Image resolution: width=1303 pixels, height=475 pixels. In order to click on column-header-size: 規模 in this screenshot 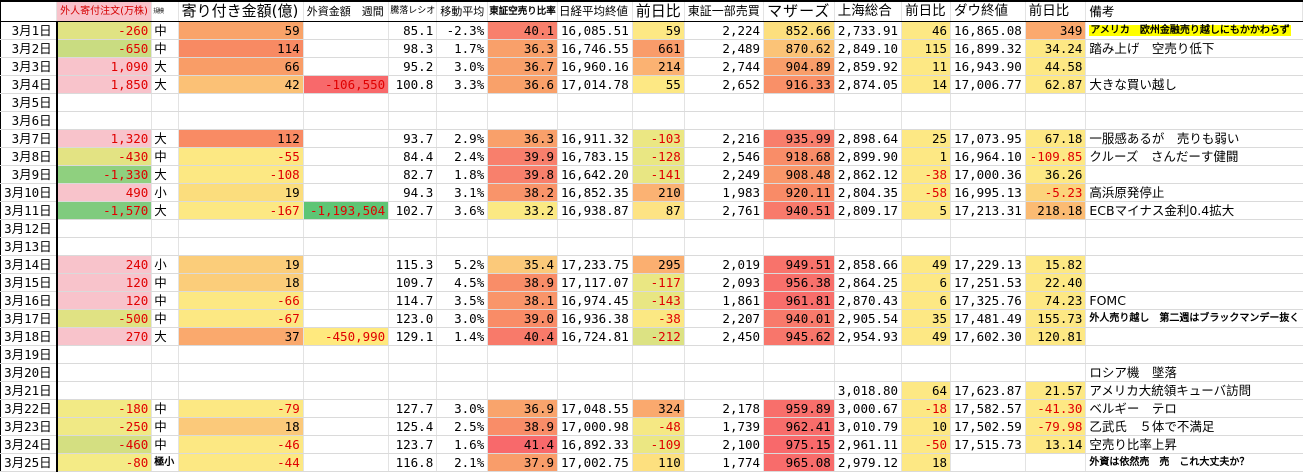, I will do `click(165, 11)`.